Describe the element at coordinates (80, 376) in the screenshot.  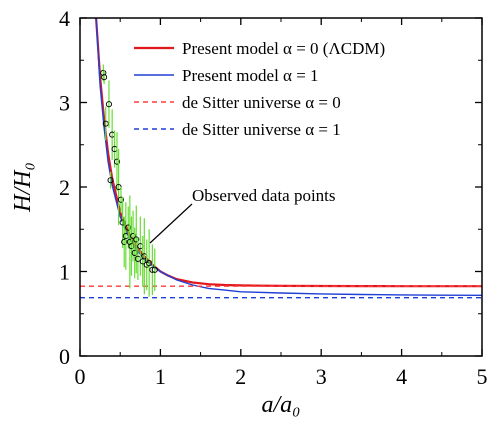
I see `x-tick-label: 0` at that location.